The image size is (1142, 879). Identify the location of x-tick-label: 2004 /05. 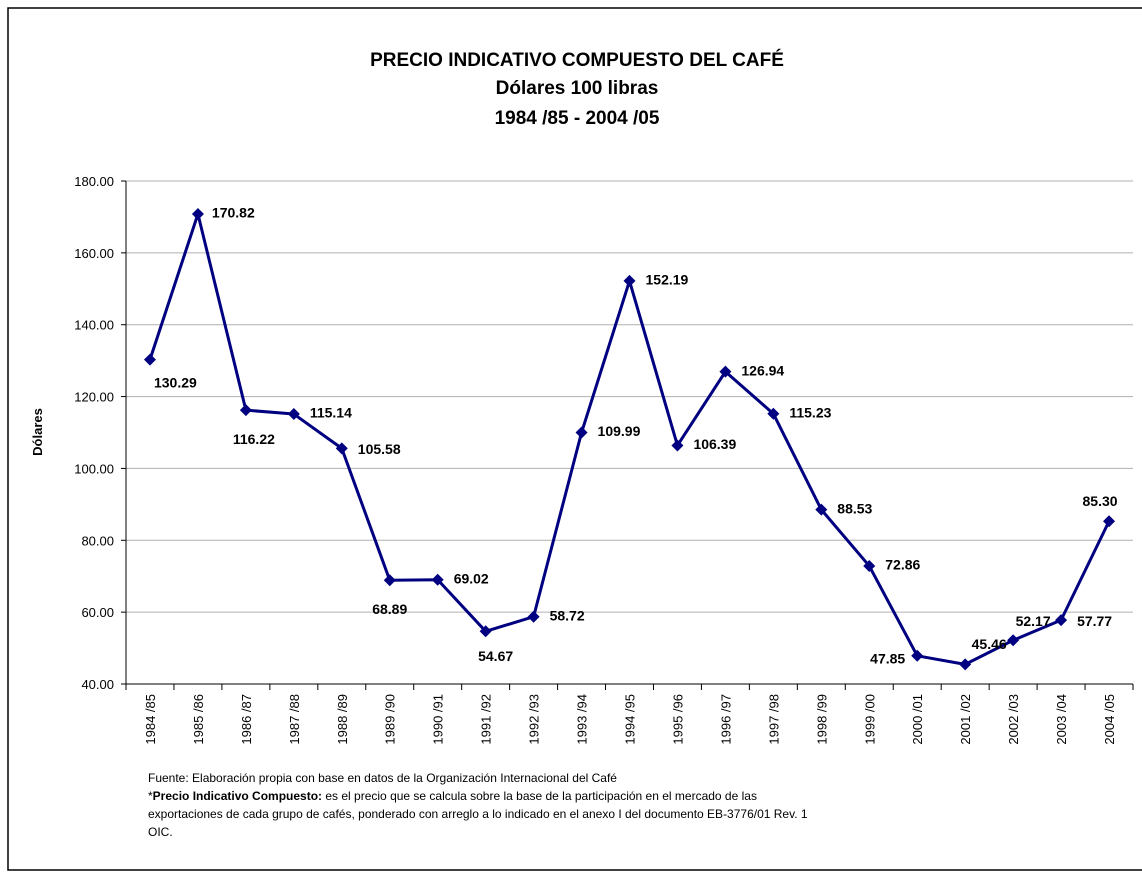
(1109, 719).